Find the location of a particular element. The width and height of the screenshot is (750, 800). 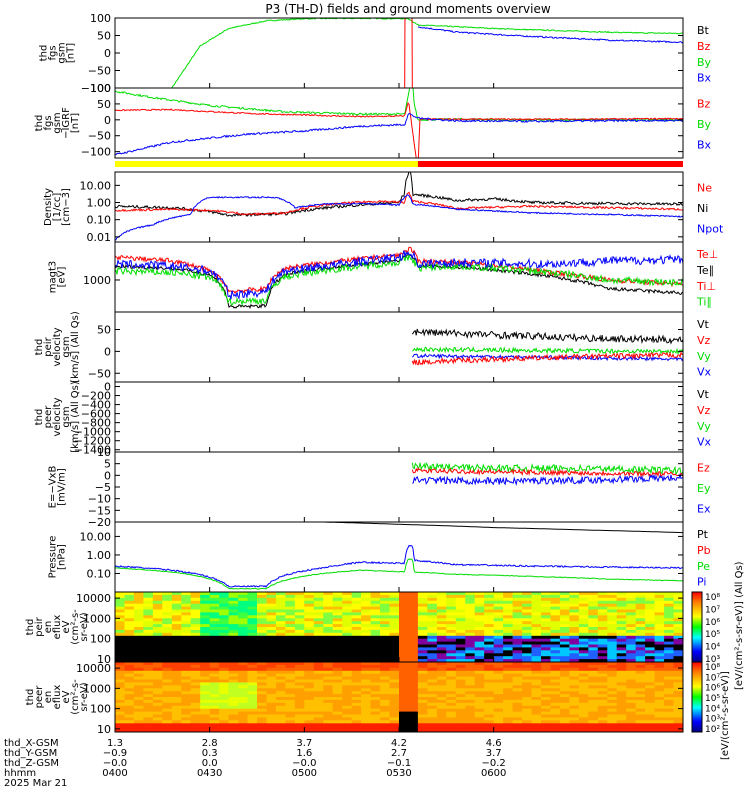

series-density-Ni is located at coordinates (399, 195).